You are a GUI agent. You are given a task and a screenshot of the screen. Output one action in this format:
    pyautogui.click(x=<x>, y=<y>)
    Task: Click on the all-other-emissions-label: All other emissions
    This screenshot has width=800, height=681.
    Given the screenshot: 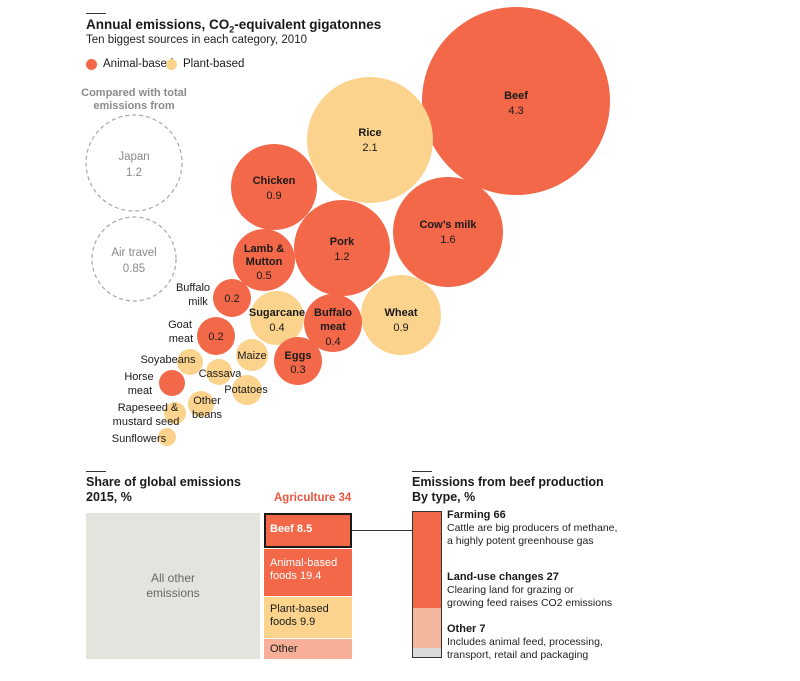 What is the action you would take?
    pyautogui.click(x=173, y=586)
    